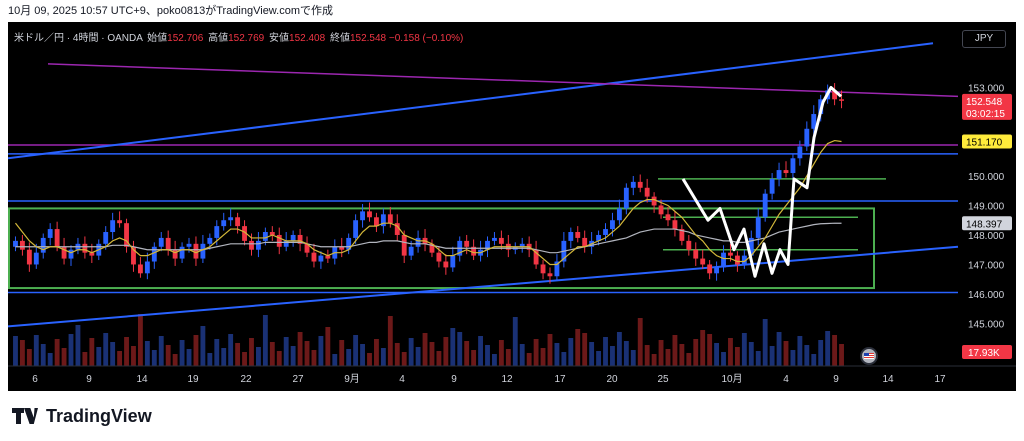 The height and width of the screenshot is (441, 1024). I want to click on us-flag-icon, so click(869, 356).